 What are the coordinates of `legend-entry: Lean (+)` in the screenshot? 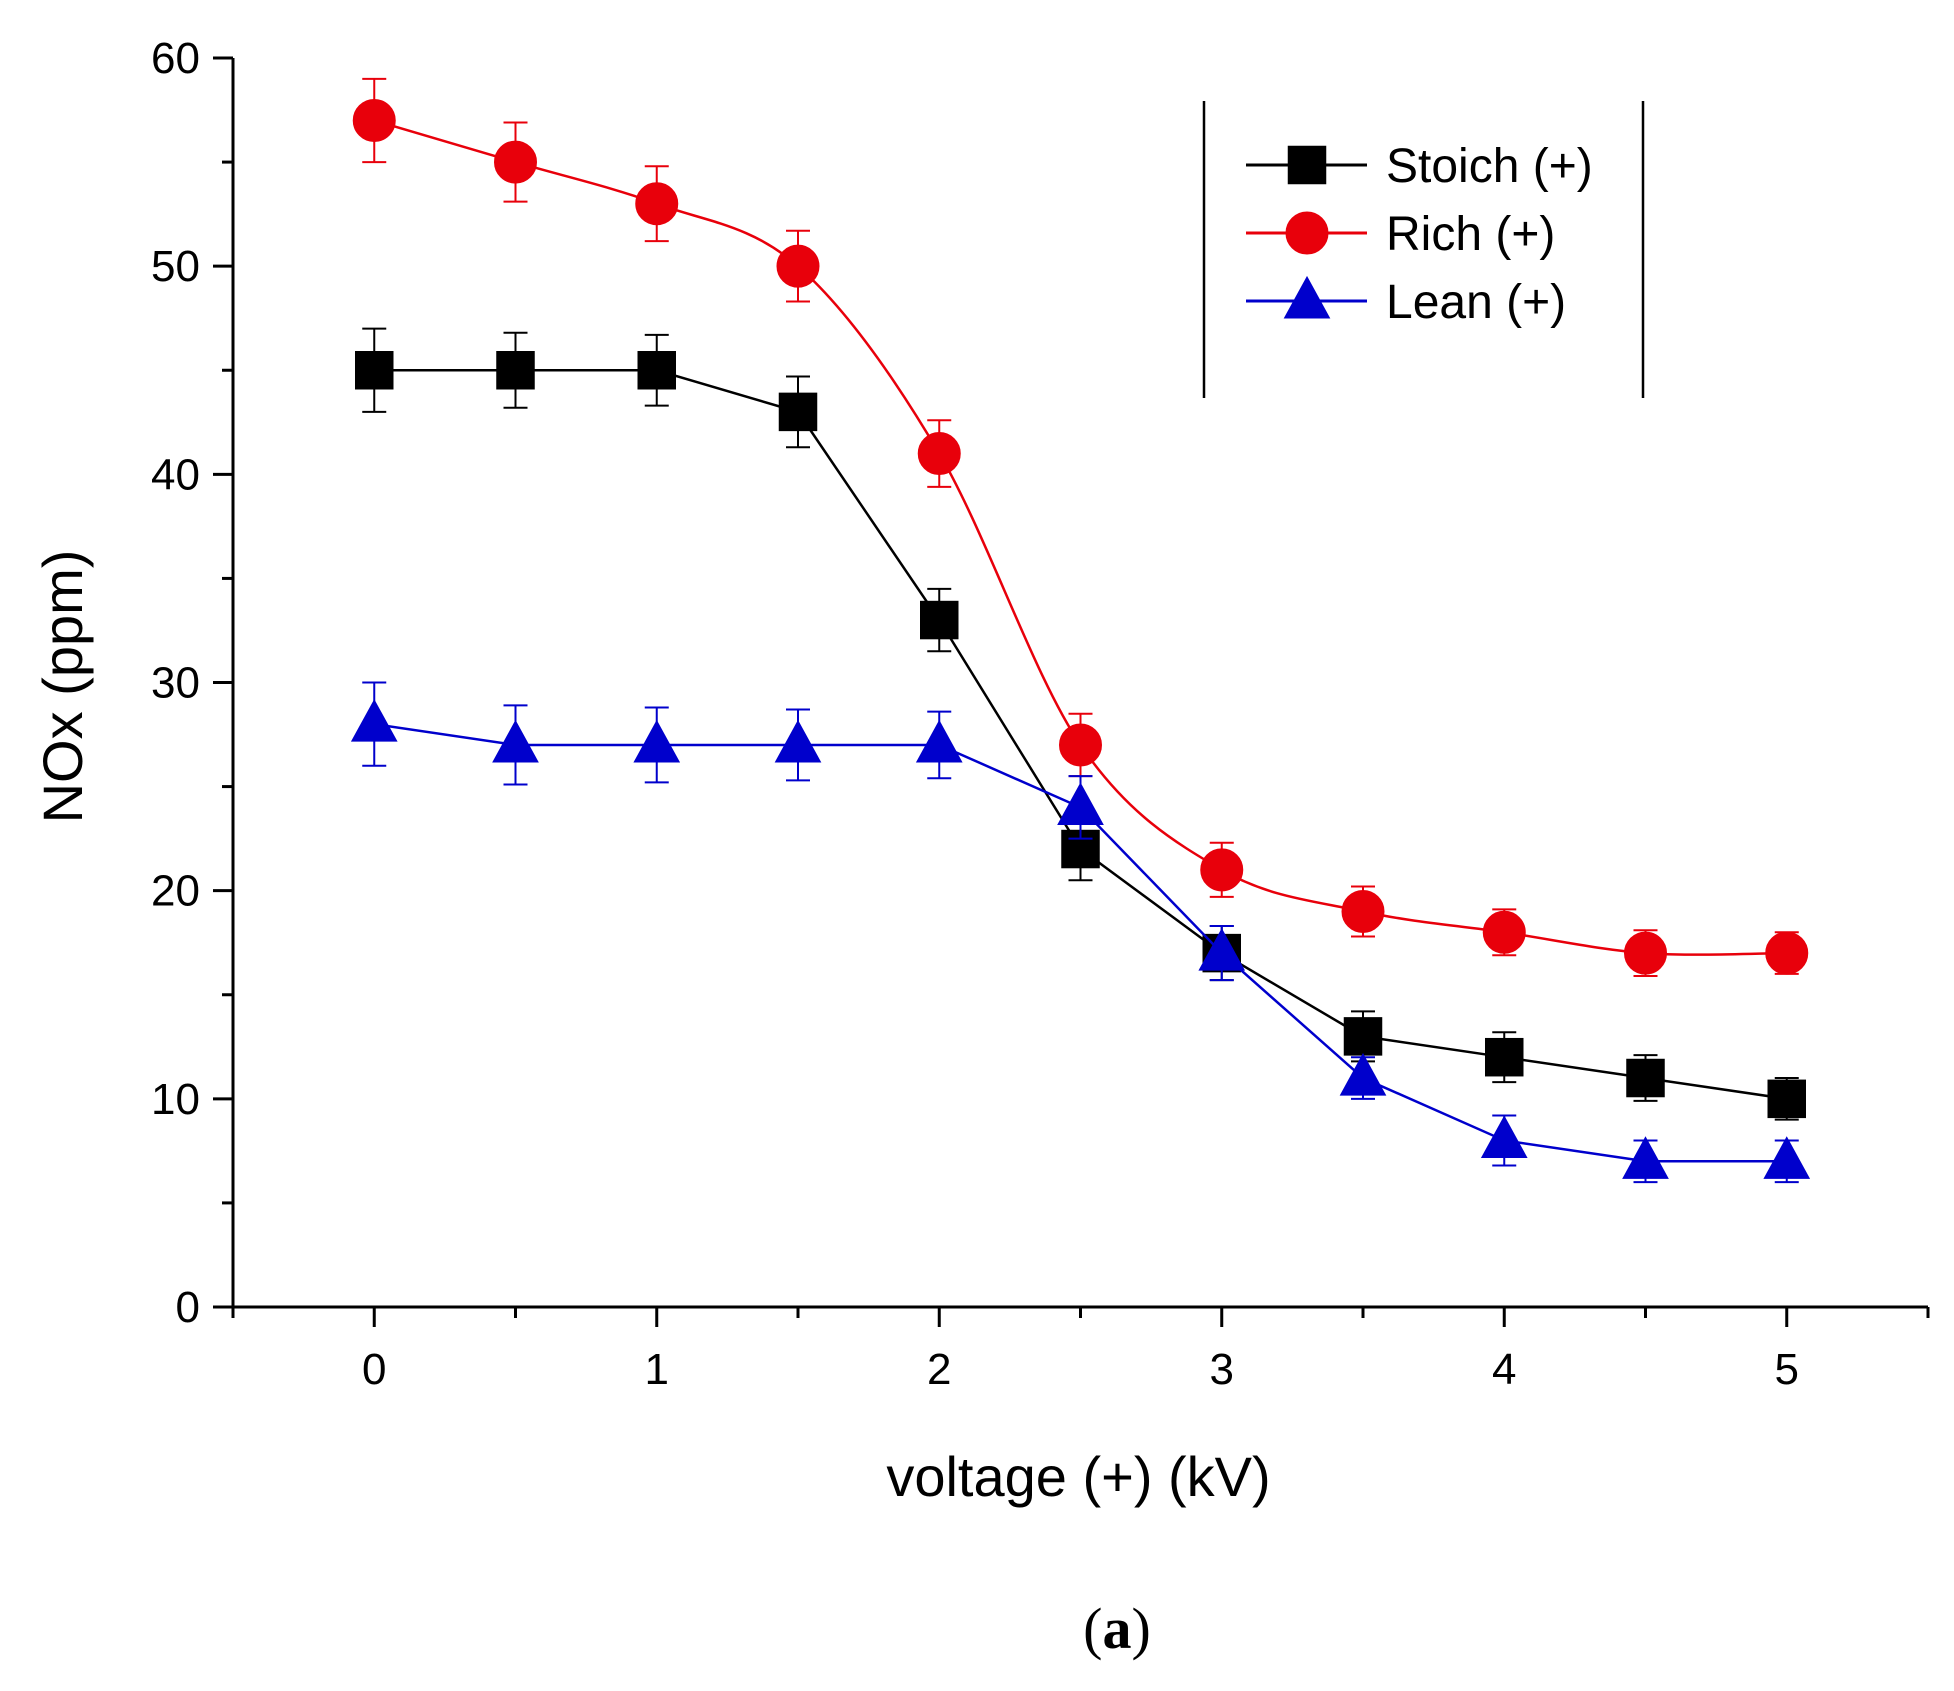 It's located at (1406, 302).